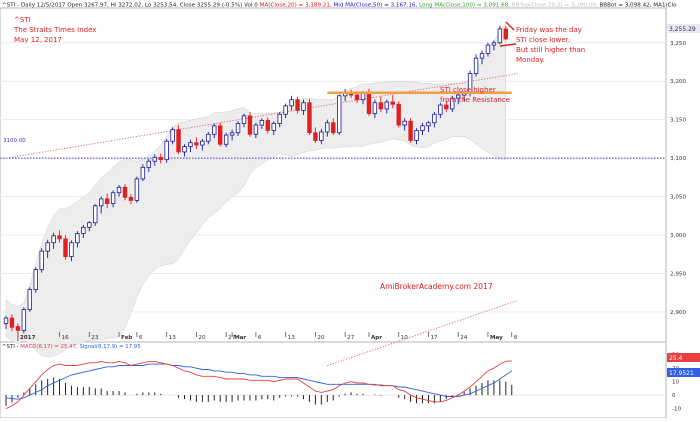  Describe the element at coordinates (556, 6) in the screenshot. I see `header-bbands: BBTop(Close,20,2) = 3,280.00,` at that location.